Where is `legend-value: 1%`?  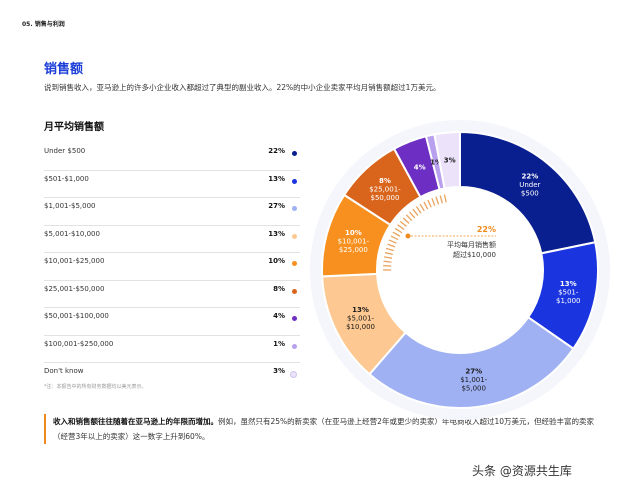
legend-value: 1% is located at coordinates (279, 343).